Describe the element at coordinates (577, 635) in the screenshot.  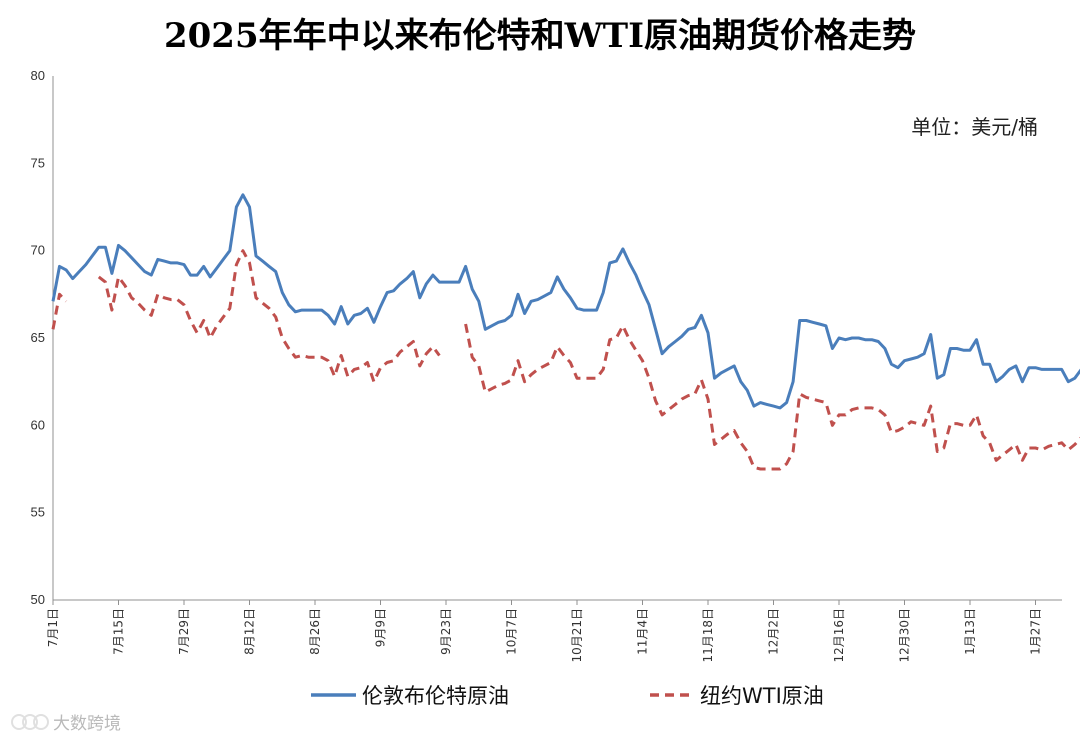
I see `x-tick-label: 10月21日` at that location.